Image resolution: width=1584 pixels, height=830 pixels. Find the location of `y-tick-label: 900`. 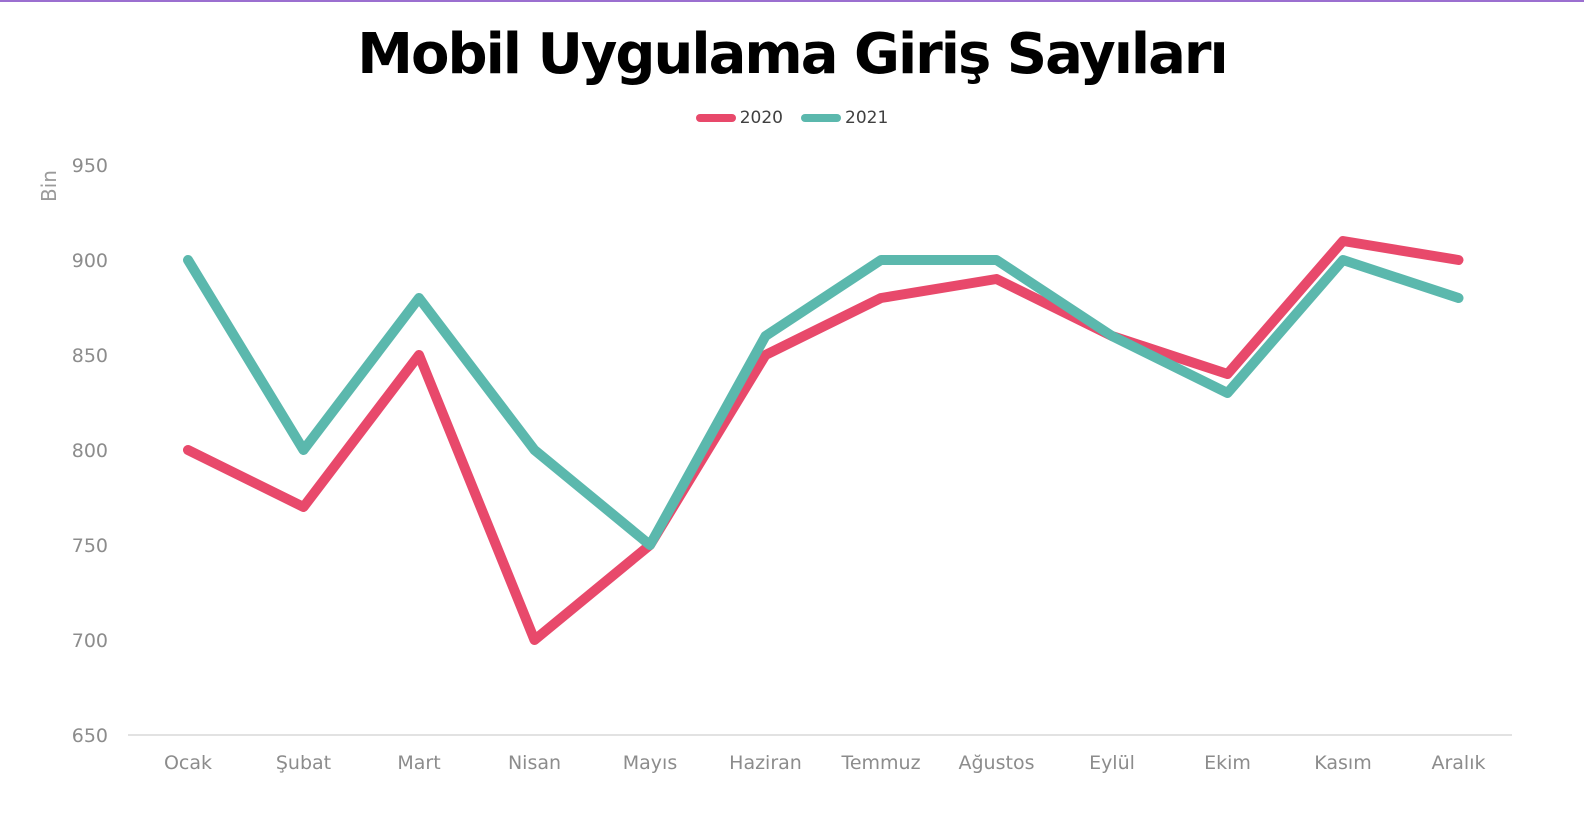

y-tick-label: 900 is located at coordinates (90, 261).